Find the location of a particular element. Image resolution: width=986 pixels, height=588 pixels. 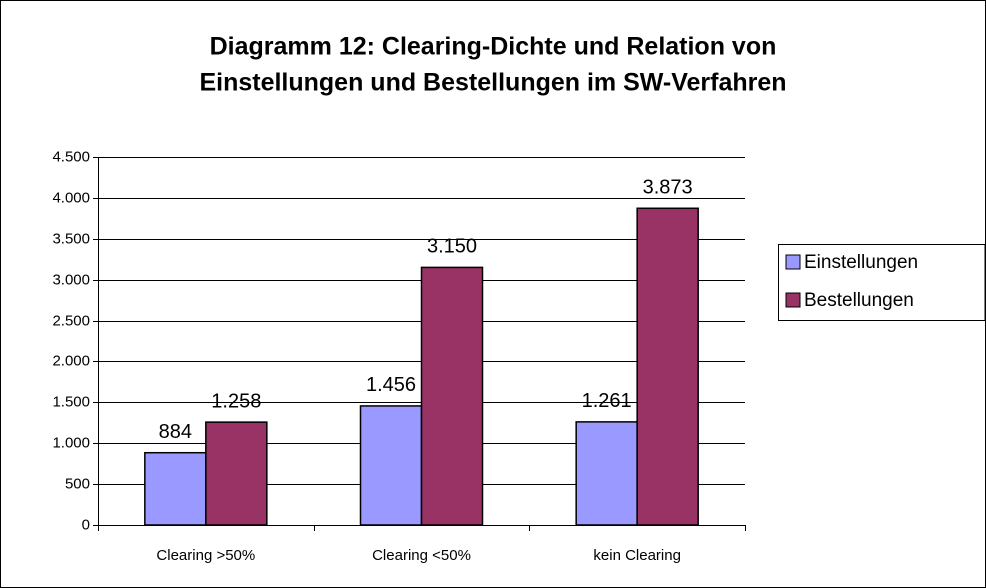

x-tick-label: kein Clearing is located at coordinates (637, 555).